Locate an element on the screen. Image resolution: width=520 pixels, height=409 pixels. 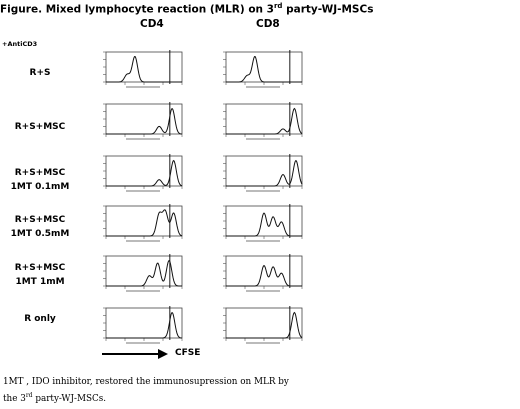
histogram-cd8-row3 is located at coordinates (263, 173).